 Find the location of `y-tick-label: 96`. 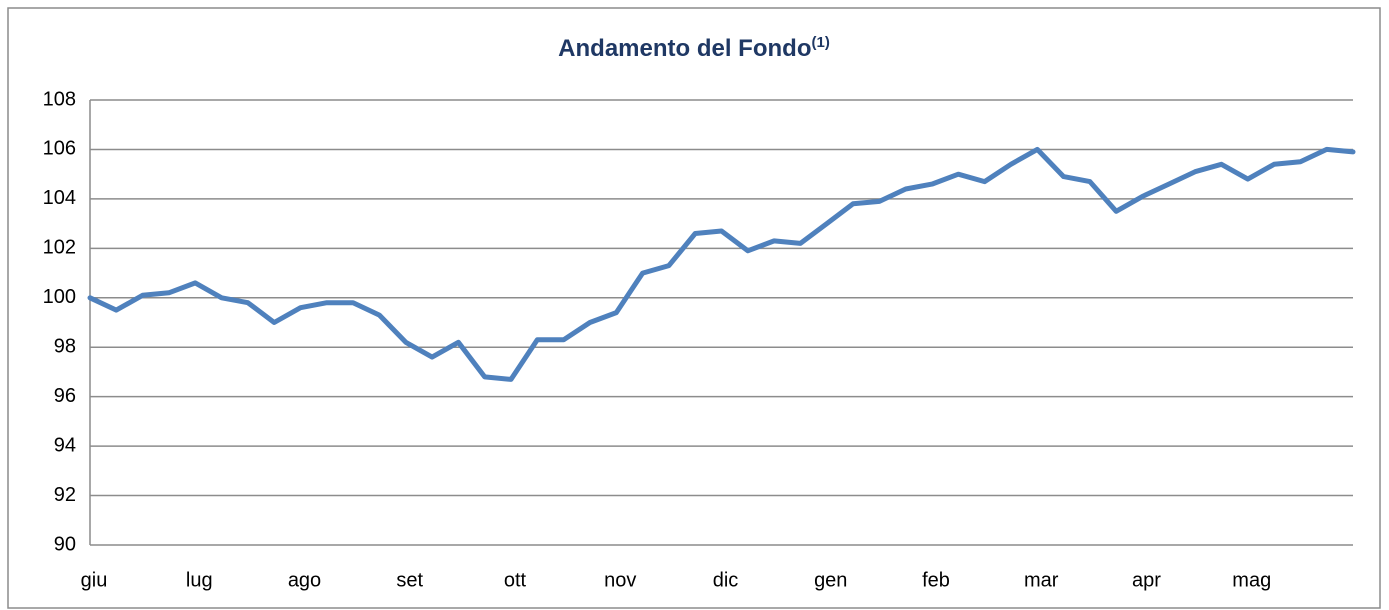

y-tick-label: 96 is located at coordinates (65, 396).